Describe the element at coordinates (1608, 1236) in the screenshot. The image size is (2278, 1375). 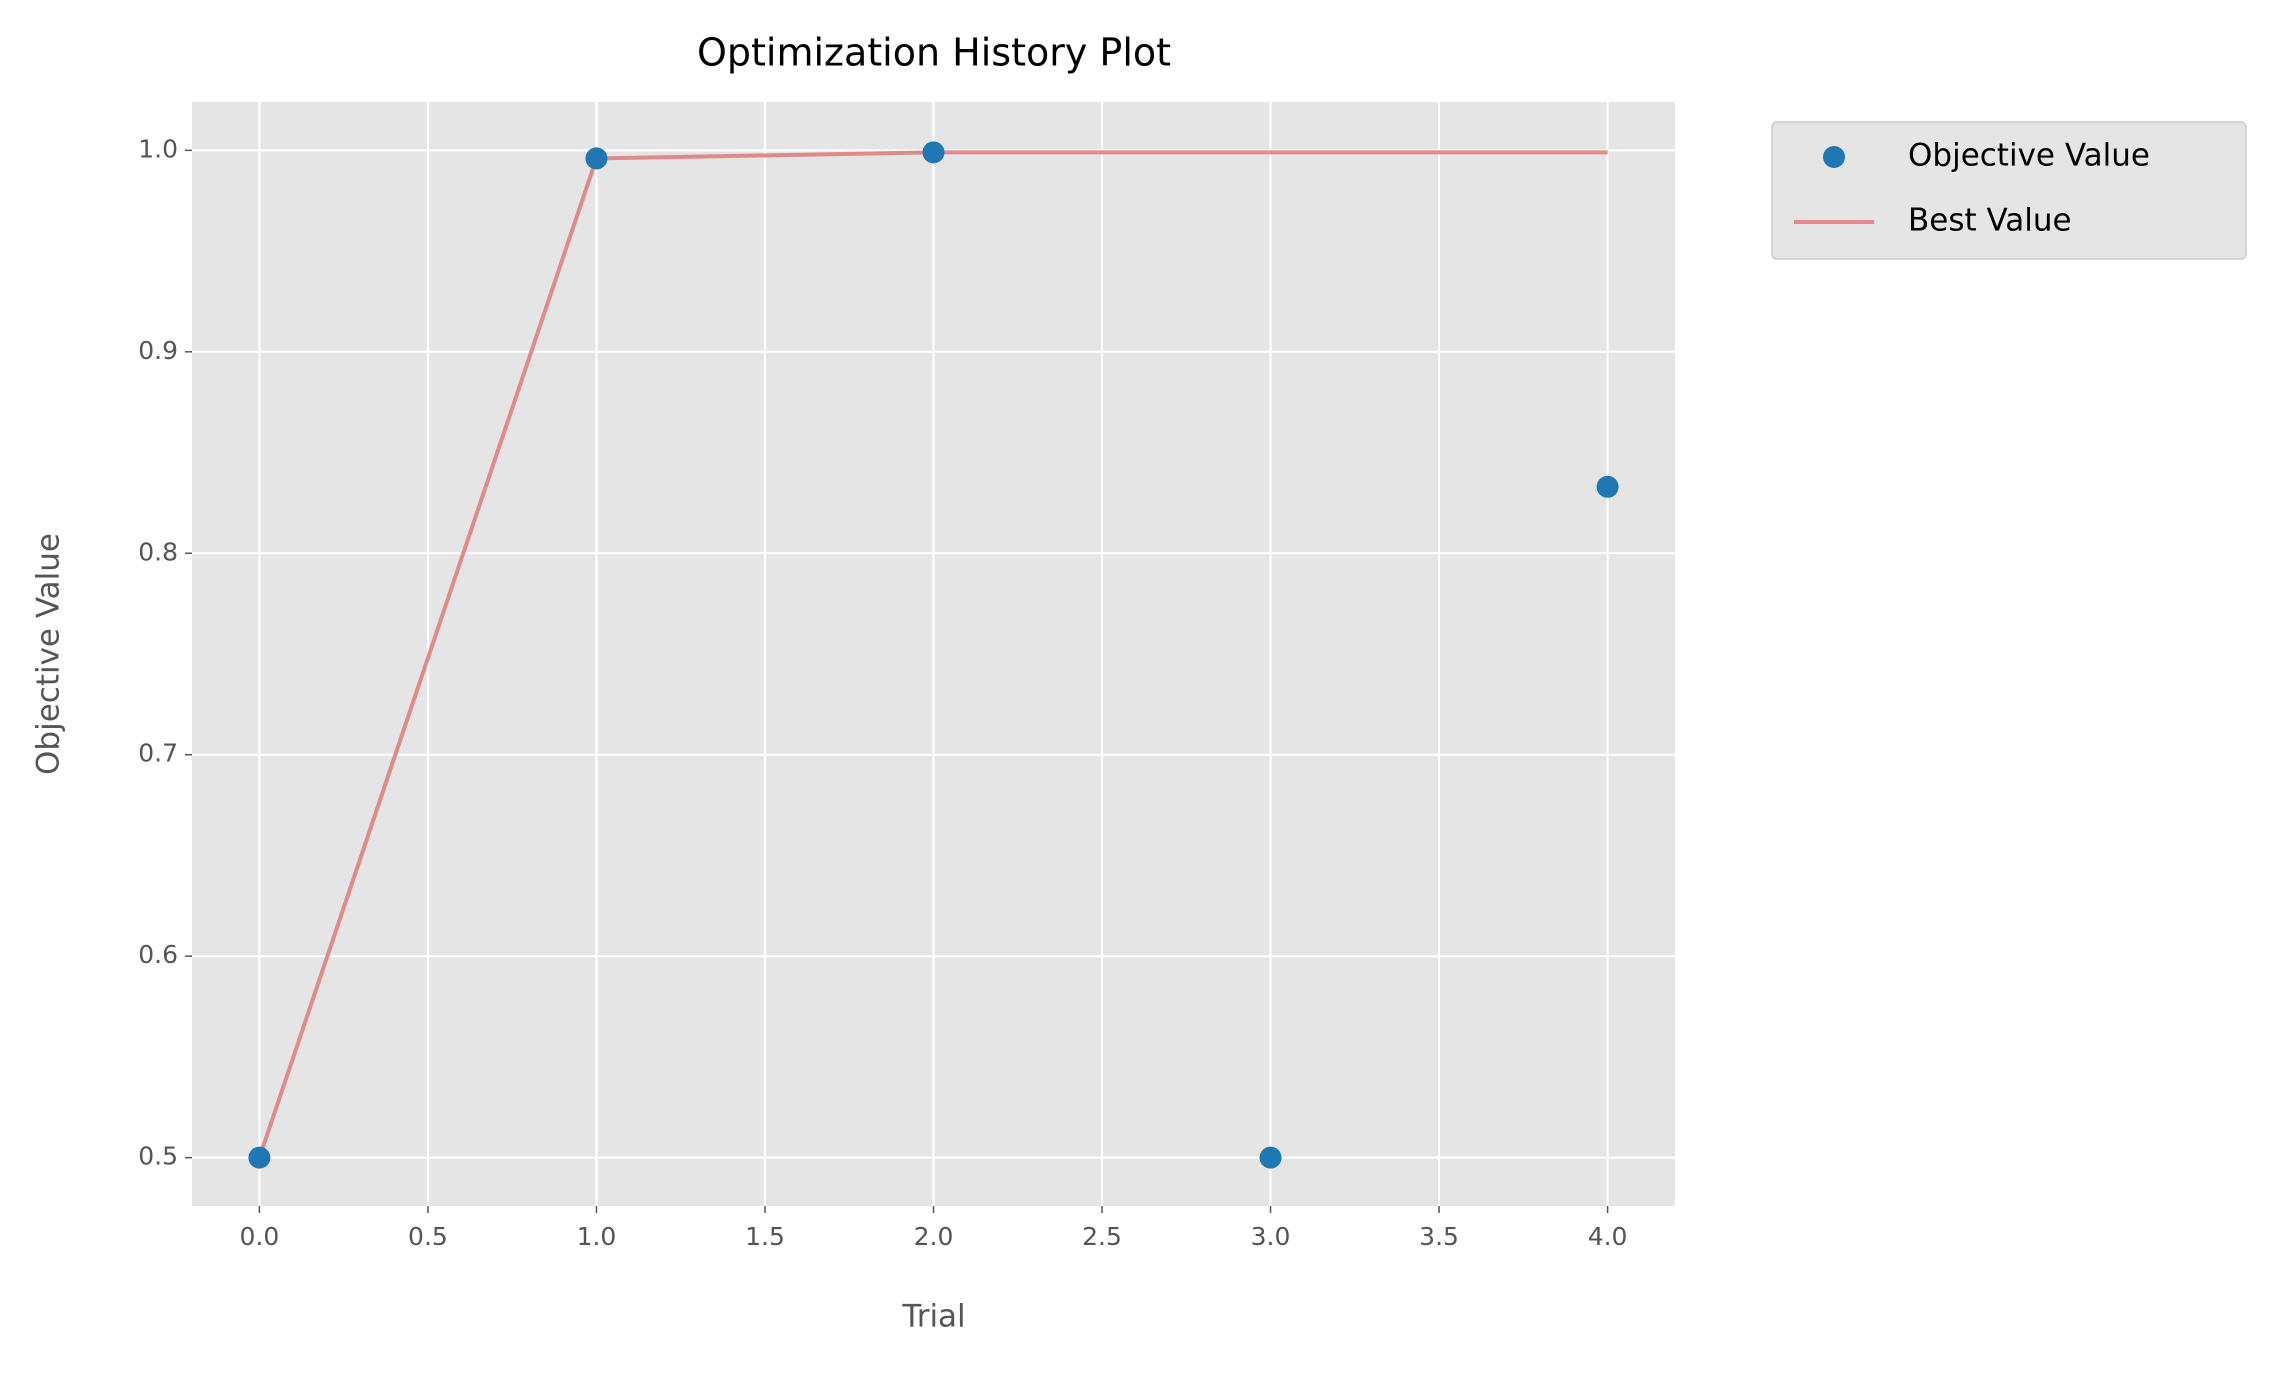
I see `x-tick-label: 4.0` at that location.